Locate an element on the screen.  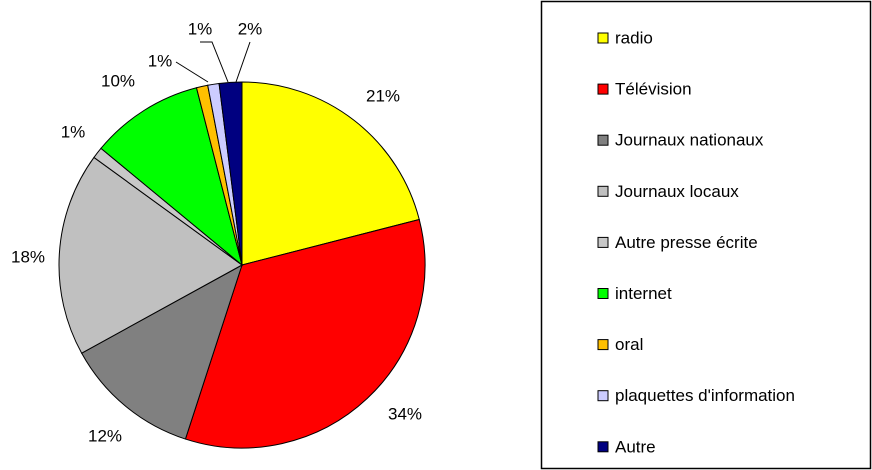
data-label: 34% is located at coordinates (405, 413).